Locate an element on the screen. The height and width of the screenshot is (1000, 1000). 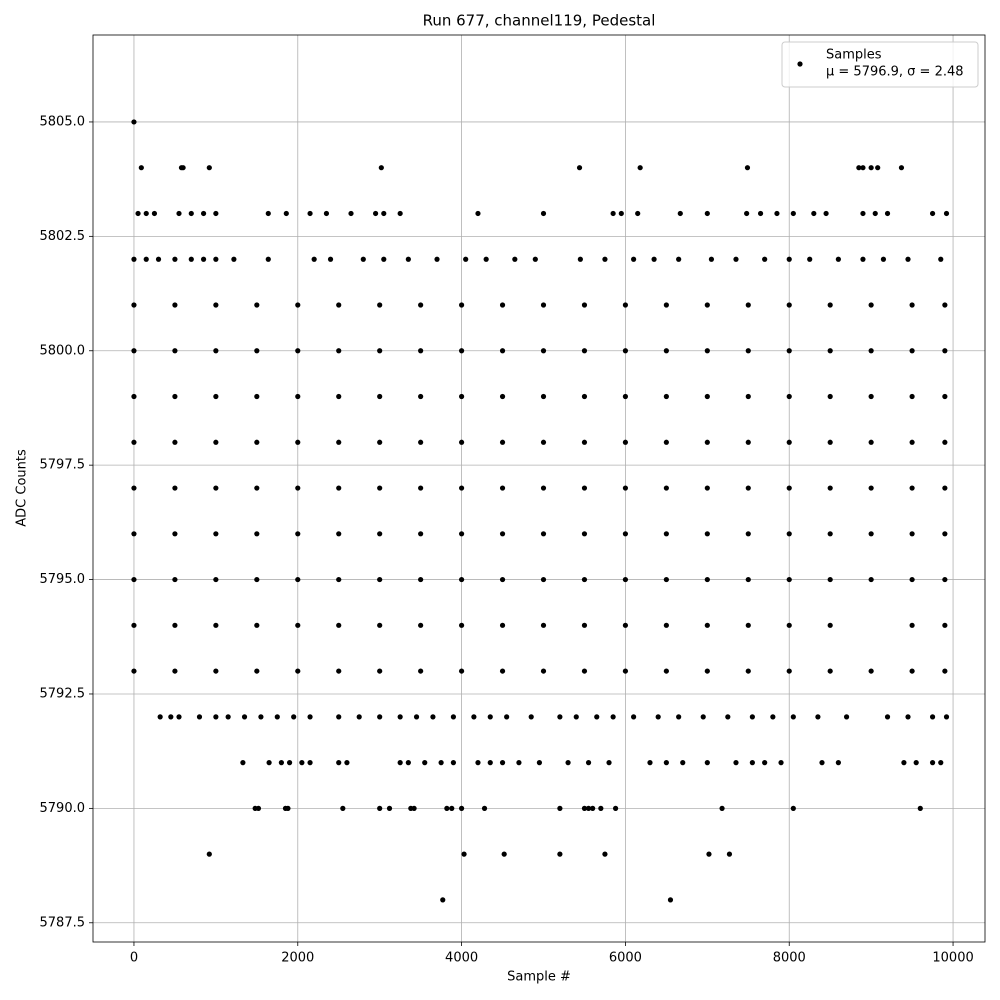
y-tick-label: 5800.0 is located at coordinates (63, 350).